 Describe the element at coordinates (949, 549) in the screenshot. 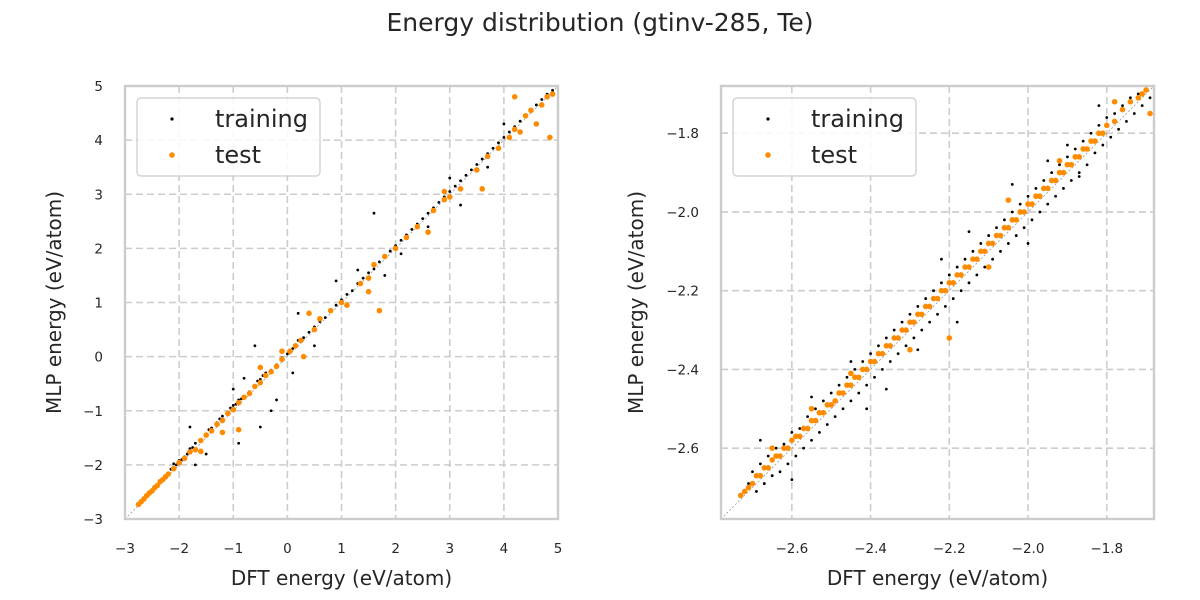

I see `x-tick-label: −2.2` at that location.